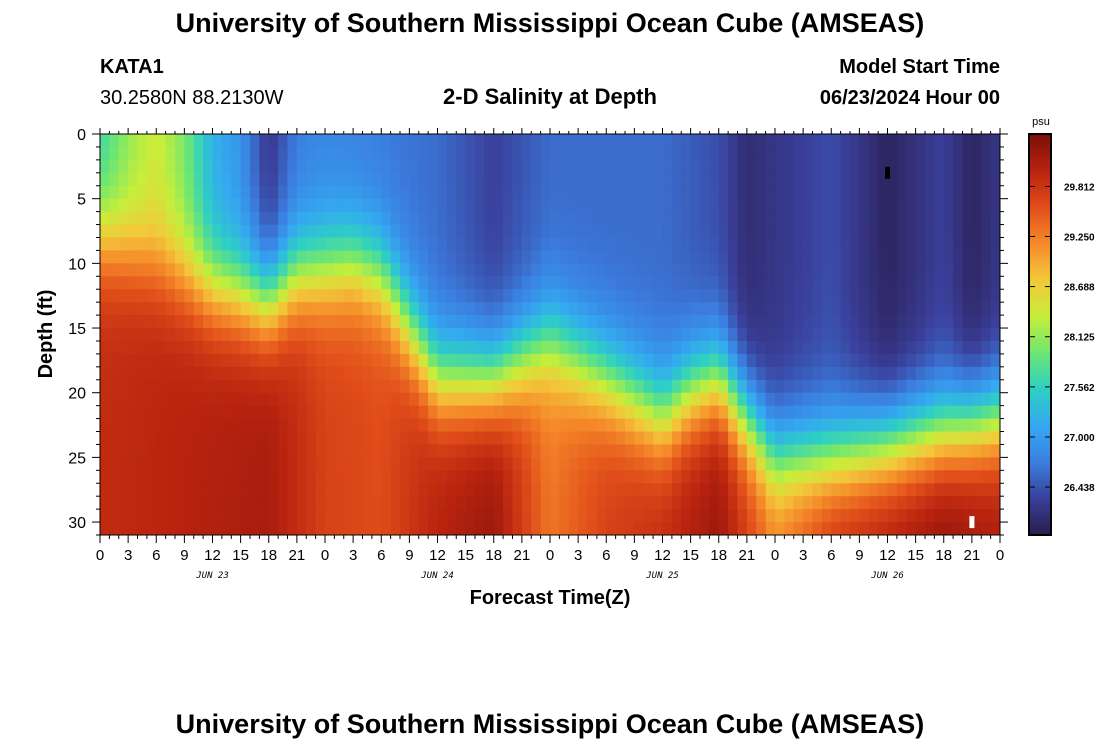  Describe the element at coordinates (156, 555) in the screenshot. I see `x-tick-label: 6` at that location.